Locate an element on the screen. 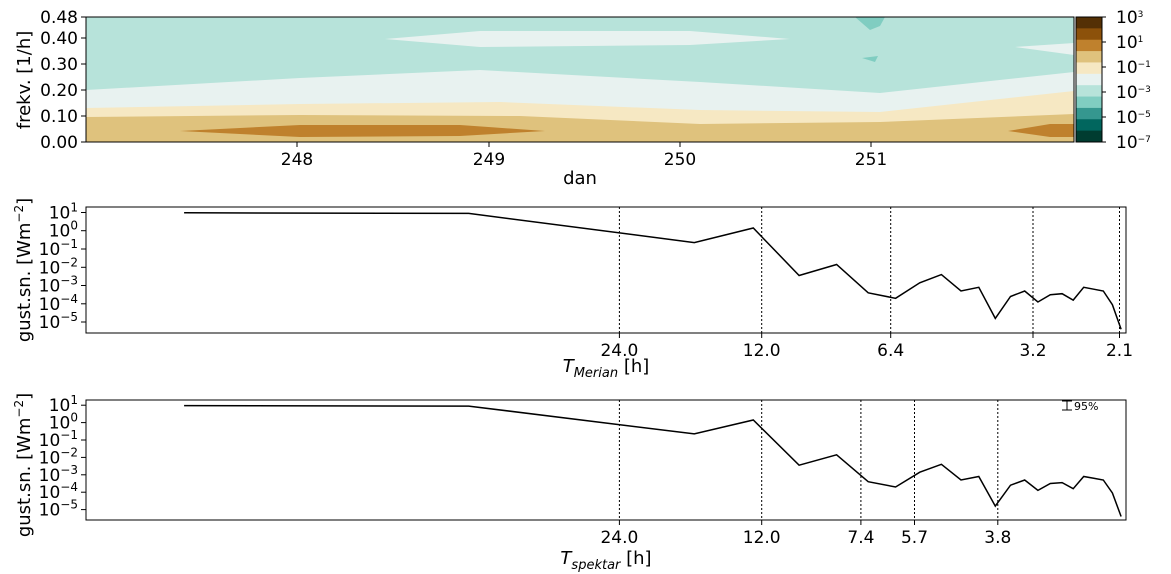 The image size is (1171, 574). heatmap-ytick-label: 0.00 is located at coordinates (59, 143).